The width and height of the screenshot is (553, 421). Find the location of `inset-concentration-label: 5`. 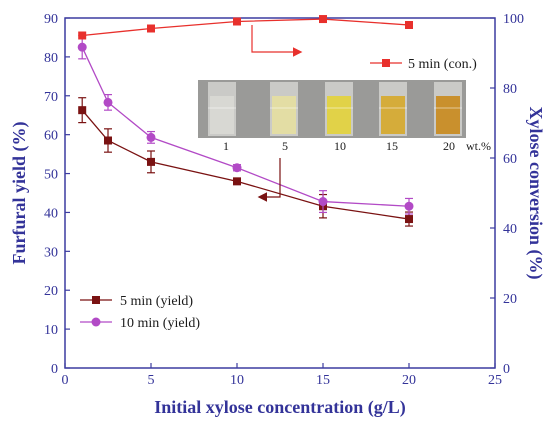

inset-concentration-label: 5 is located at coordinates (285, 146).